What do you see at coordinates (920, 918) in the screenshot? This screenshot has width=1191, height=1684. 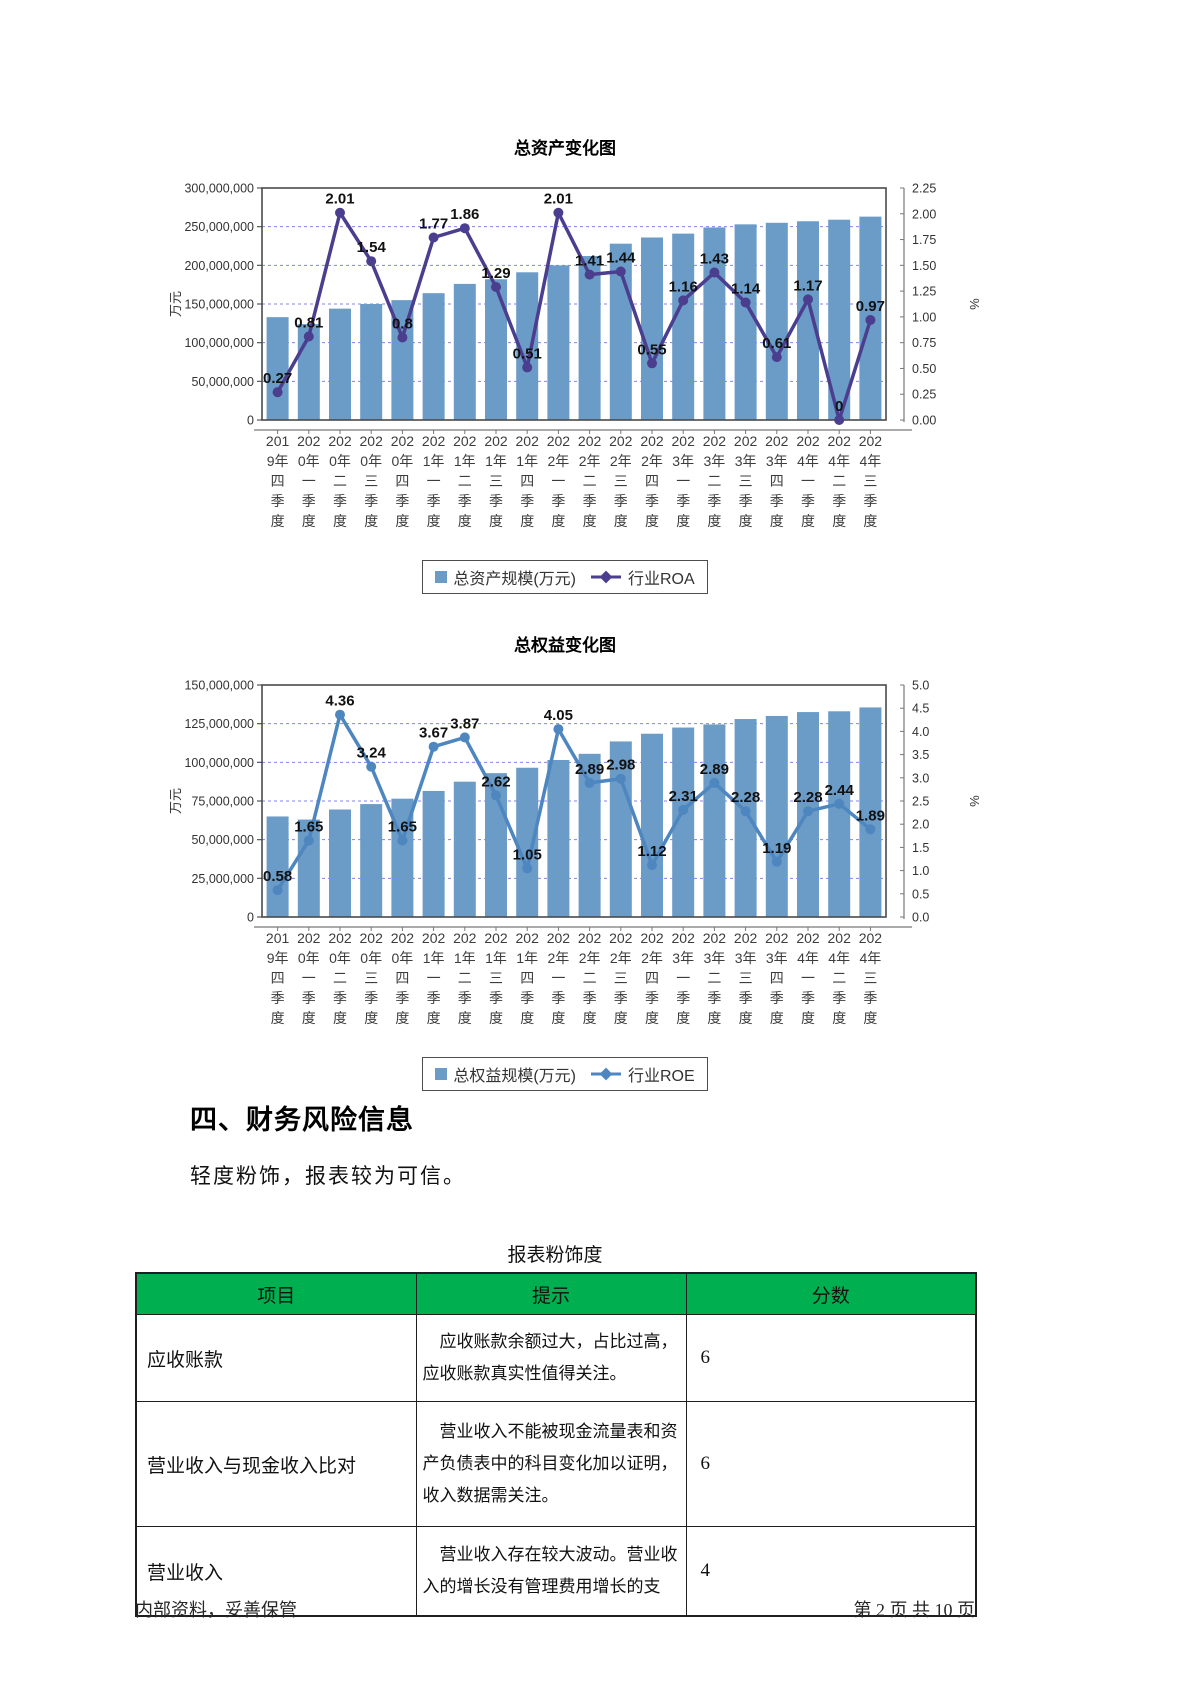 I see `svg-text: 0.0` at bounding box center [920, 918].